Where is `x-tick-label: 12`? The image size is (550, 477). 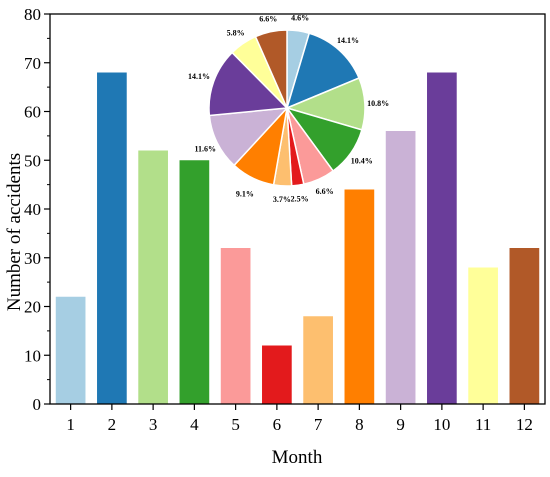 x-tick-label: 12 is located at coordinates (524, 424).